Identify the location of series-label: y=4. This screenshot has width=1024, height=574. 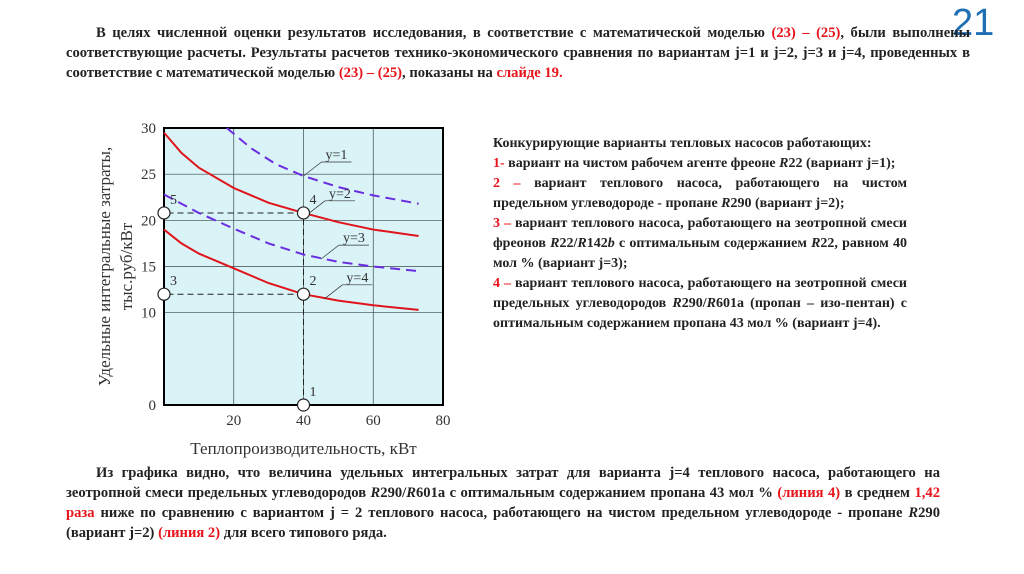
(357, 278).